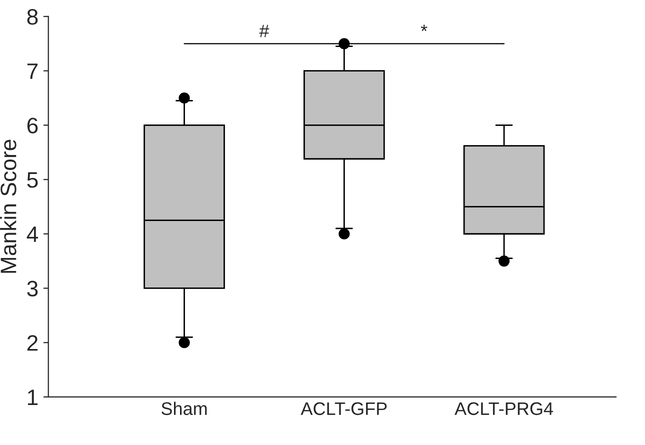 Image resolution: width=645 pixels, height=445 pixels. Describe the element at coordinates (32, 234) in the screenshot. I see `y-tick-label: 4` at that location.